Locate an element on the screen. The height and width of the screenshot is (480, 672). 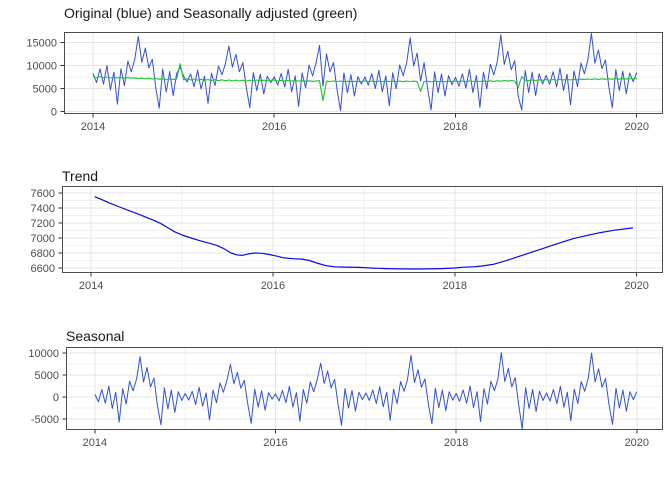
y-tick-label: 6800 is located at coordinates (43, 254).